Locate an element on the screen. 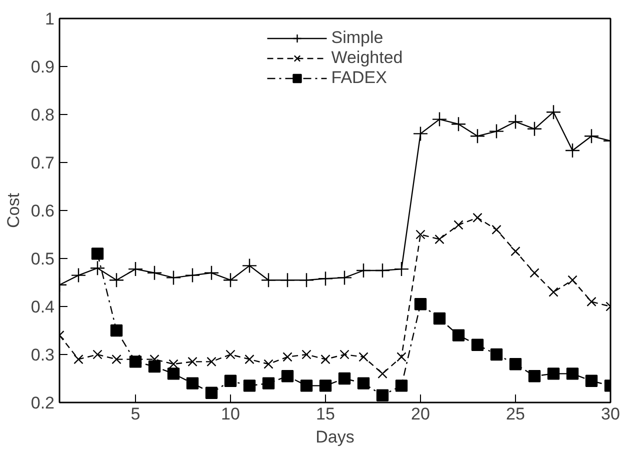  x-tick-label: 30 is located at coordinates (610, 414).